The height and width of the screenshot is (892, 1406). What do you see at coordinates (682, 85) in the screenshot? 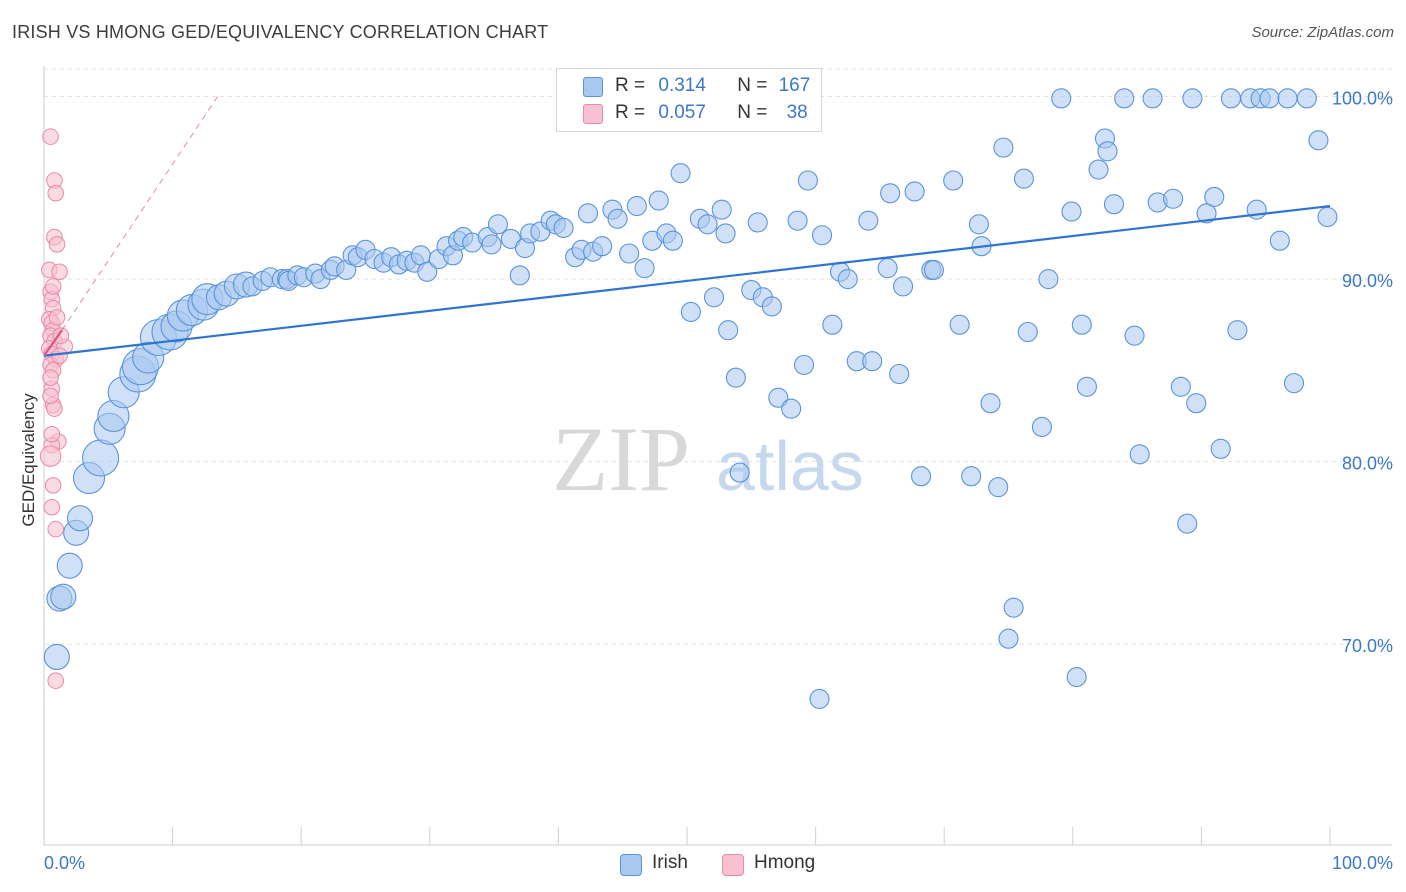
I see `irish-r-value: 0.314` at bounding box center [682, 85].